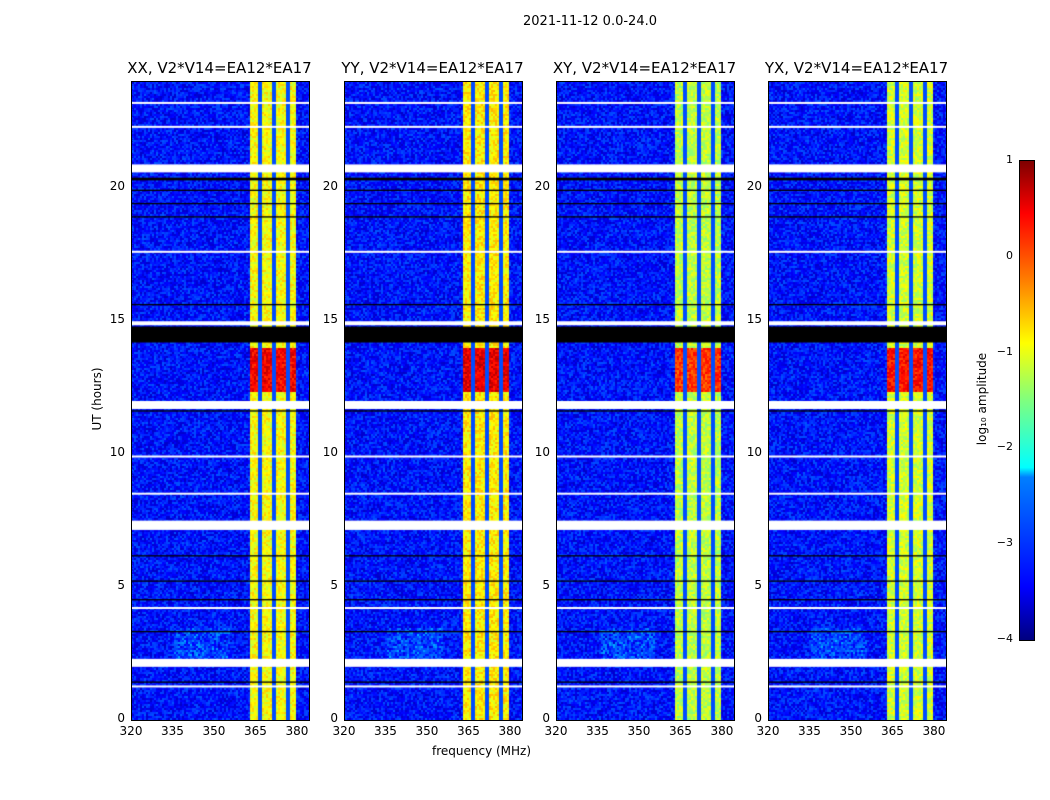  I want to click on colorbar, so click(1027, 400).